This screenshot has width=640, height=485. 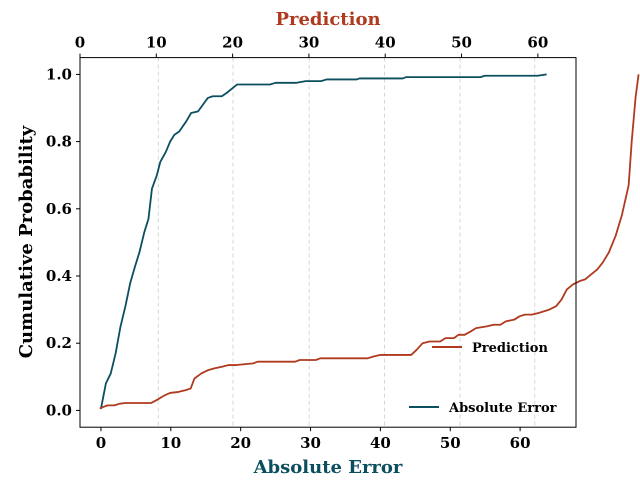 I want to click on top-x-tick-label: 0, so click(x=80, y=43).